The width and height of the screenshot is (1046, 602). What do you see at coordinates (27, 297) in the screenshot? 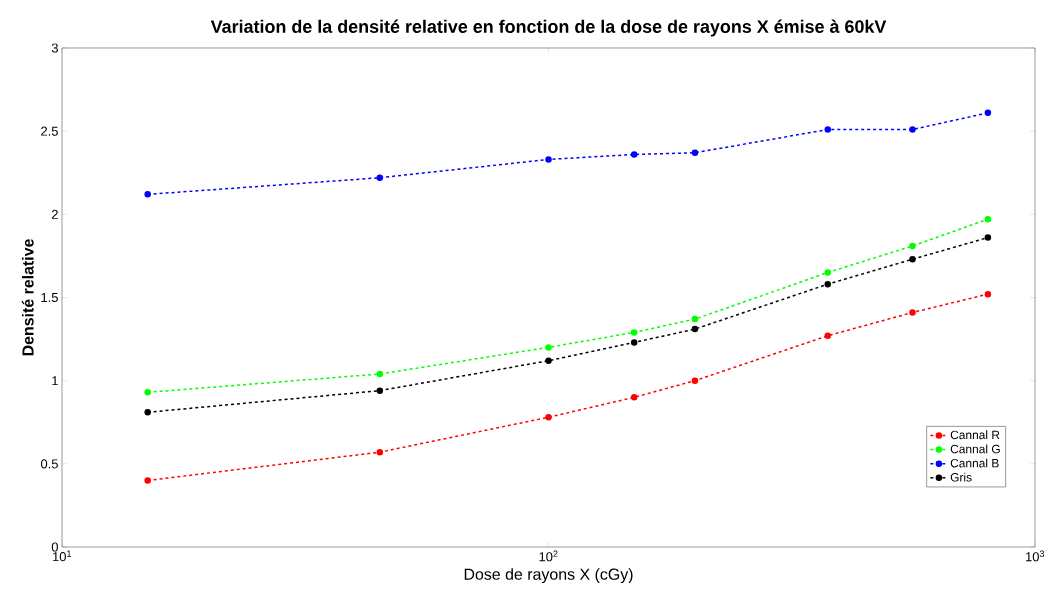
I see `y-axis-title: Densité relative` at bounding box center [27, 297].